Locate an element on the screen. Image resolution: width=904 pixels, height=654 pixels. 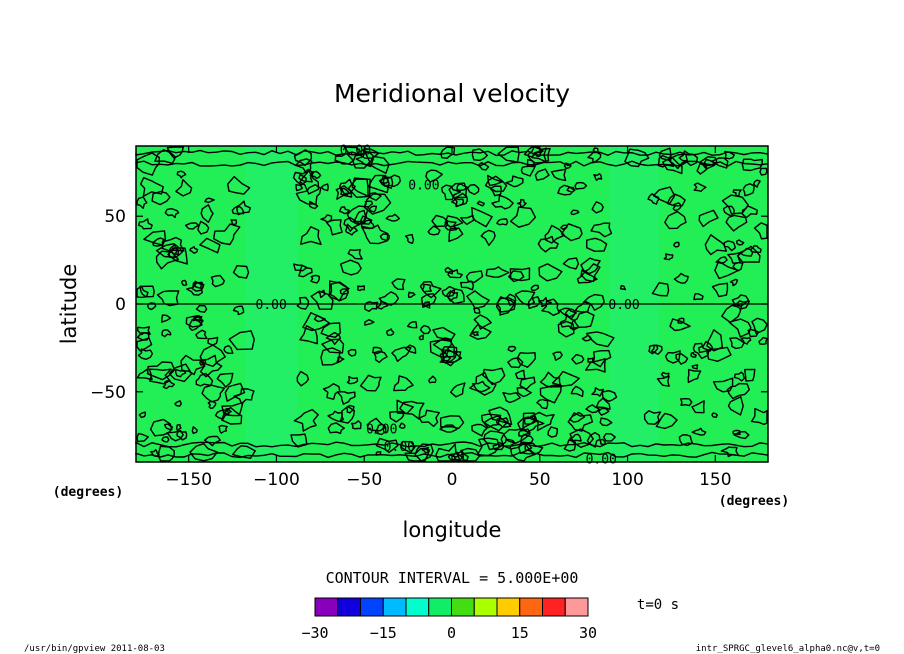
colorbar is located at coordinates (451, 607).